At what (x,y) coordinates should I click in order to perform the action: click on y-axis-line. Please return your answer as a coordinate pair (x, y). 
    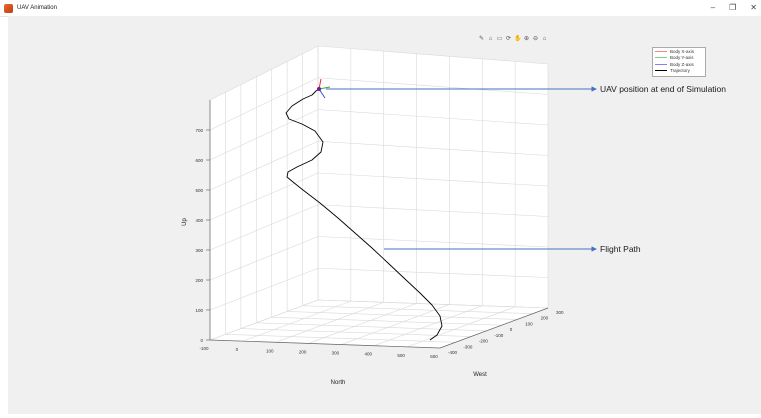
    Looking at the image, I should click on (494, 328).